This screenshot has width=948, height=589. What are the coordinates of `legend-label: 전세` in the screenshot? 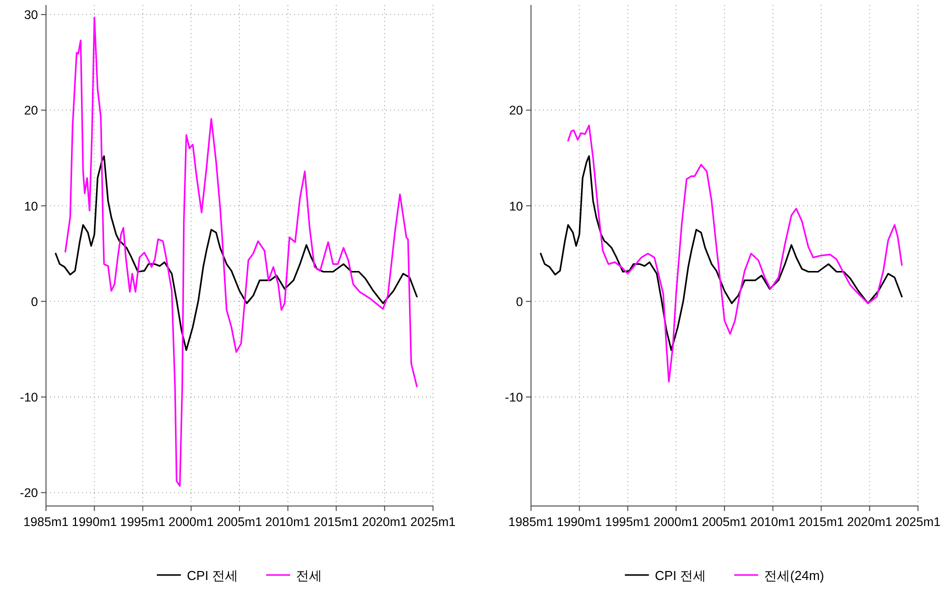 It's located at (309, 575).